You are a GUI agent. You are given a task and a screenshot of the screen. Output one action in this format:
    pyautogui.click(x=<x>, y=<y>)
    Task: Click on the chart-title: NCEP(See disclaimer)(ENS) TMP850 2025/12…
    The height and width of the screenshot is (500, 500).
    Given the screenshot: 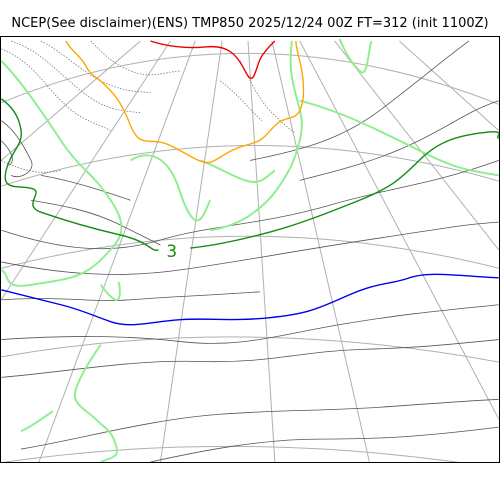 What is the action you would take?
    pyautogui.click(x=250, y=23)
    